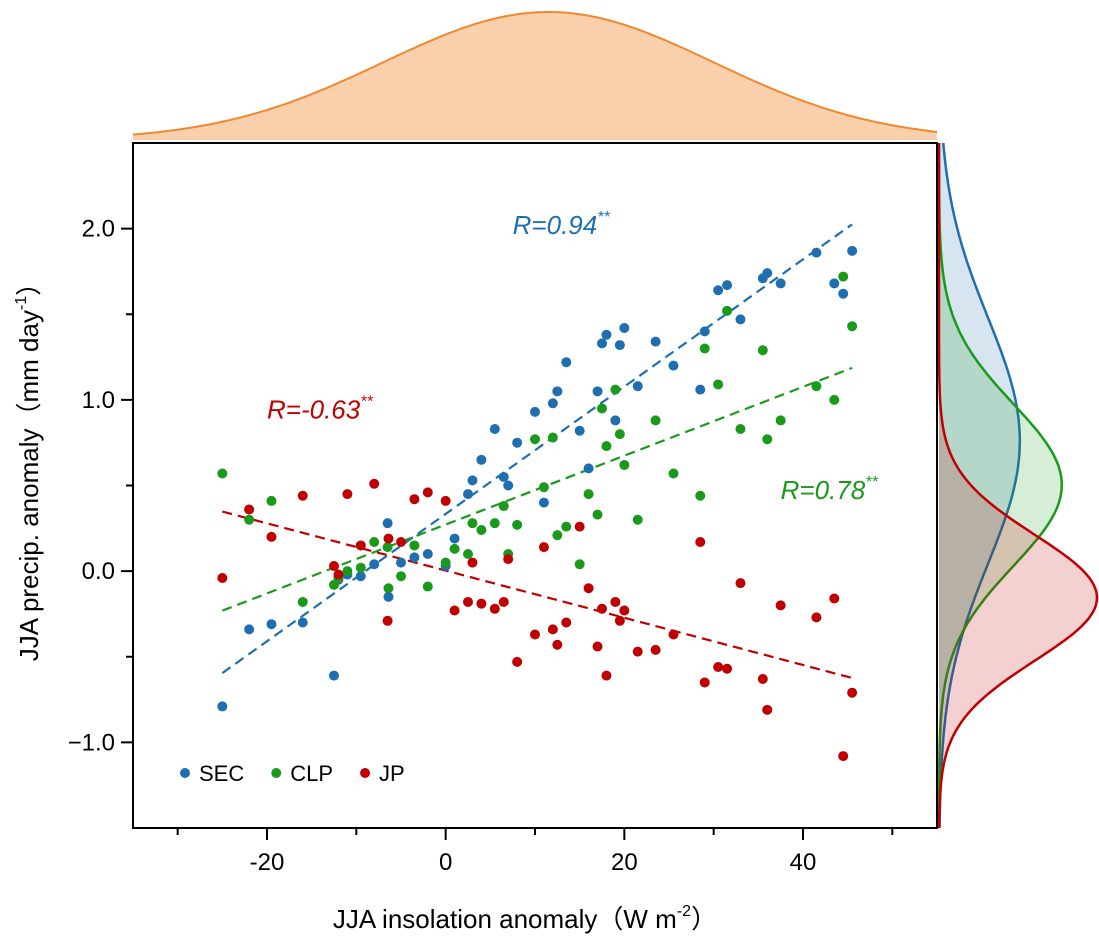 This screenshot has height=947, width=1099. Describe the element at coordinates (314, 410) in the screenshot. I see `annotation-text: R=-0.63` at that location.